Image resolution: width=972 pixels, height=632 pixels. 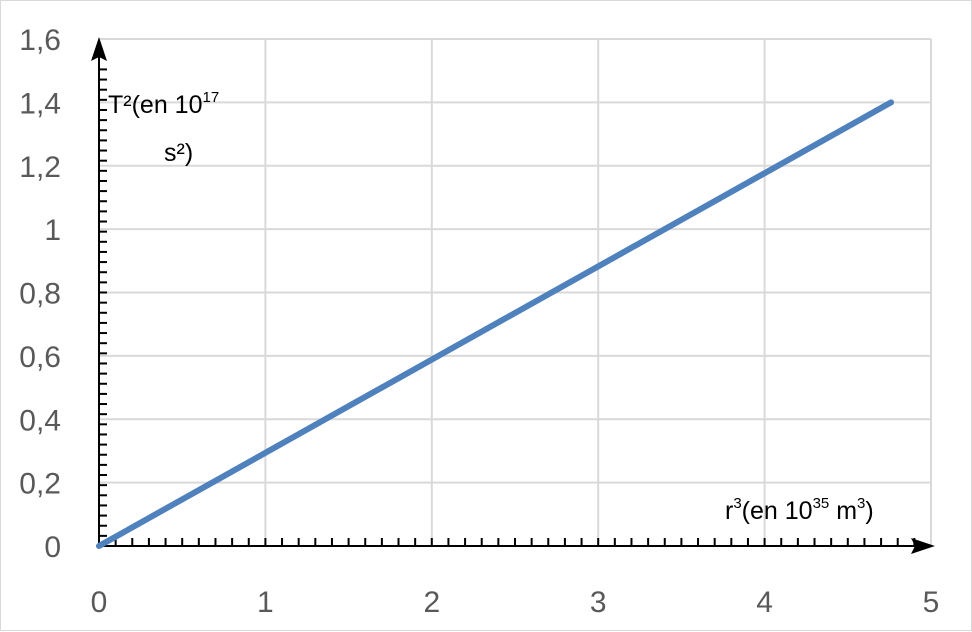 What do you see at coordinates (155, 105) in the screenshot?
I see `y-axis-title-line1: T²(en 10` at bounding box center [155, 105].